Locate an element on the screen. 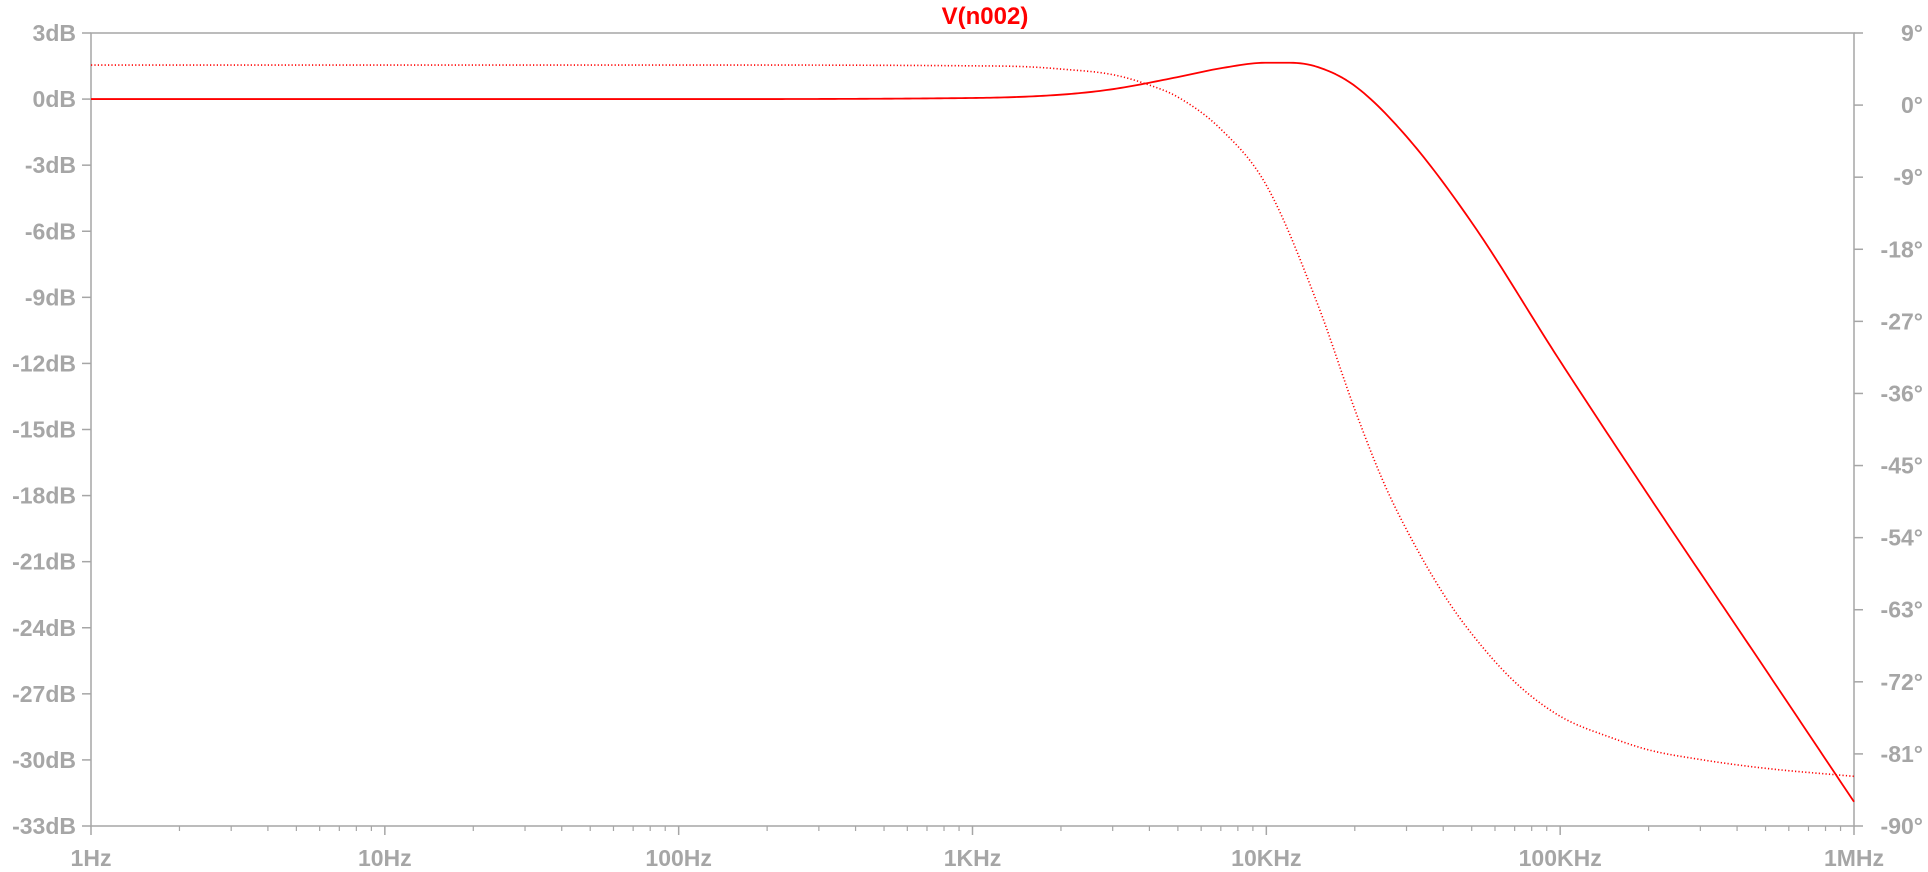 Image resolution: width=1928 pixels, height=872 pixels. y-right-tick-label: -72° is located at coordinates (1902, 682).